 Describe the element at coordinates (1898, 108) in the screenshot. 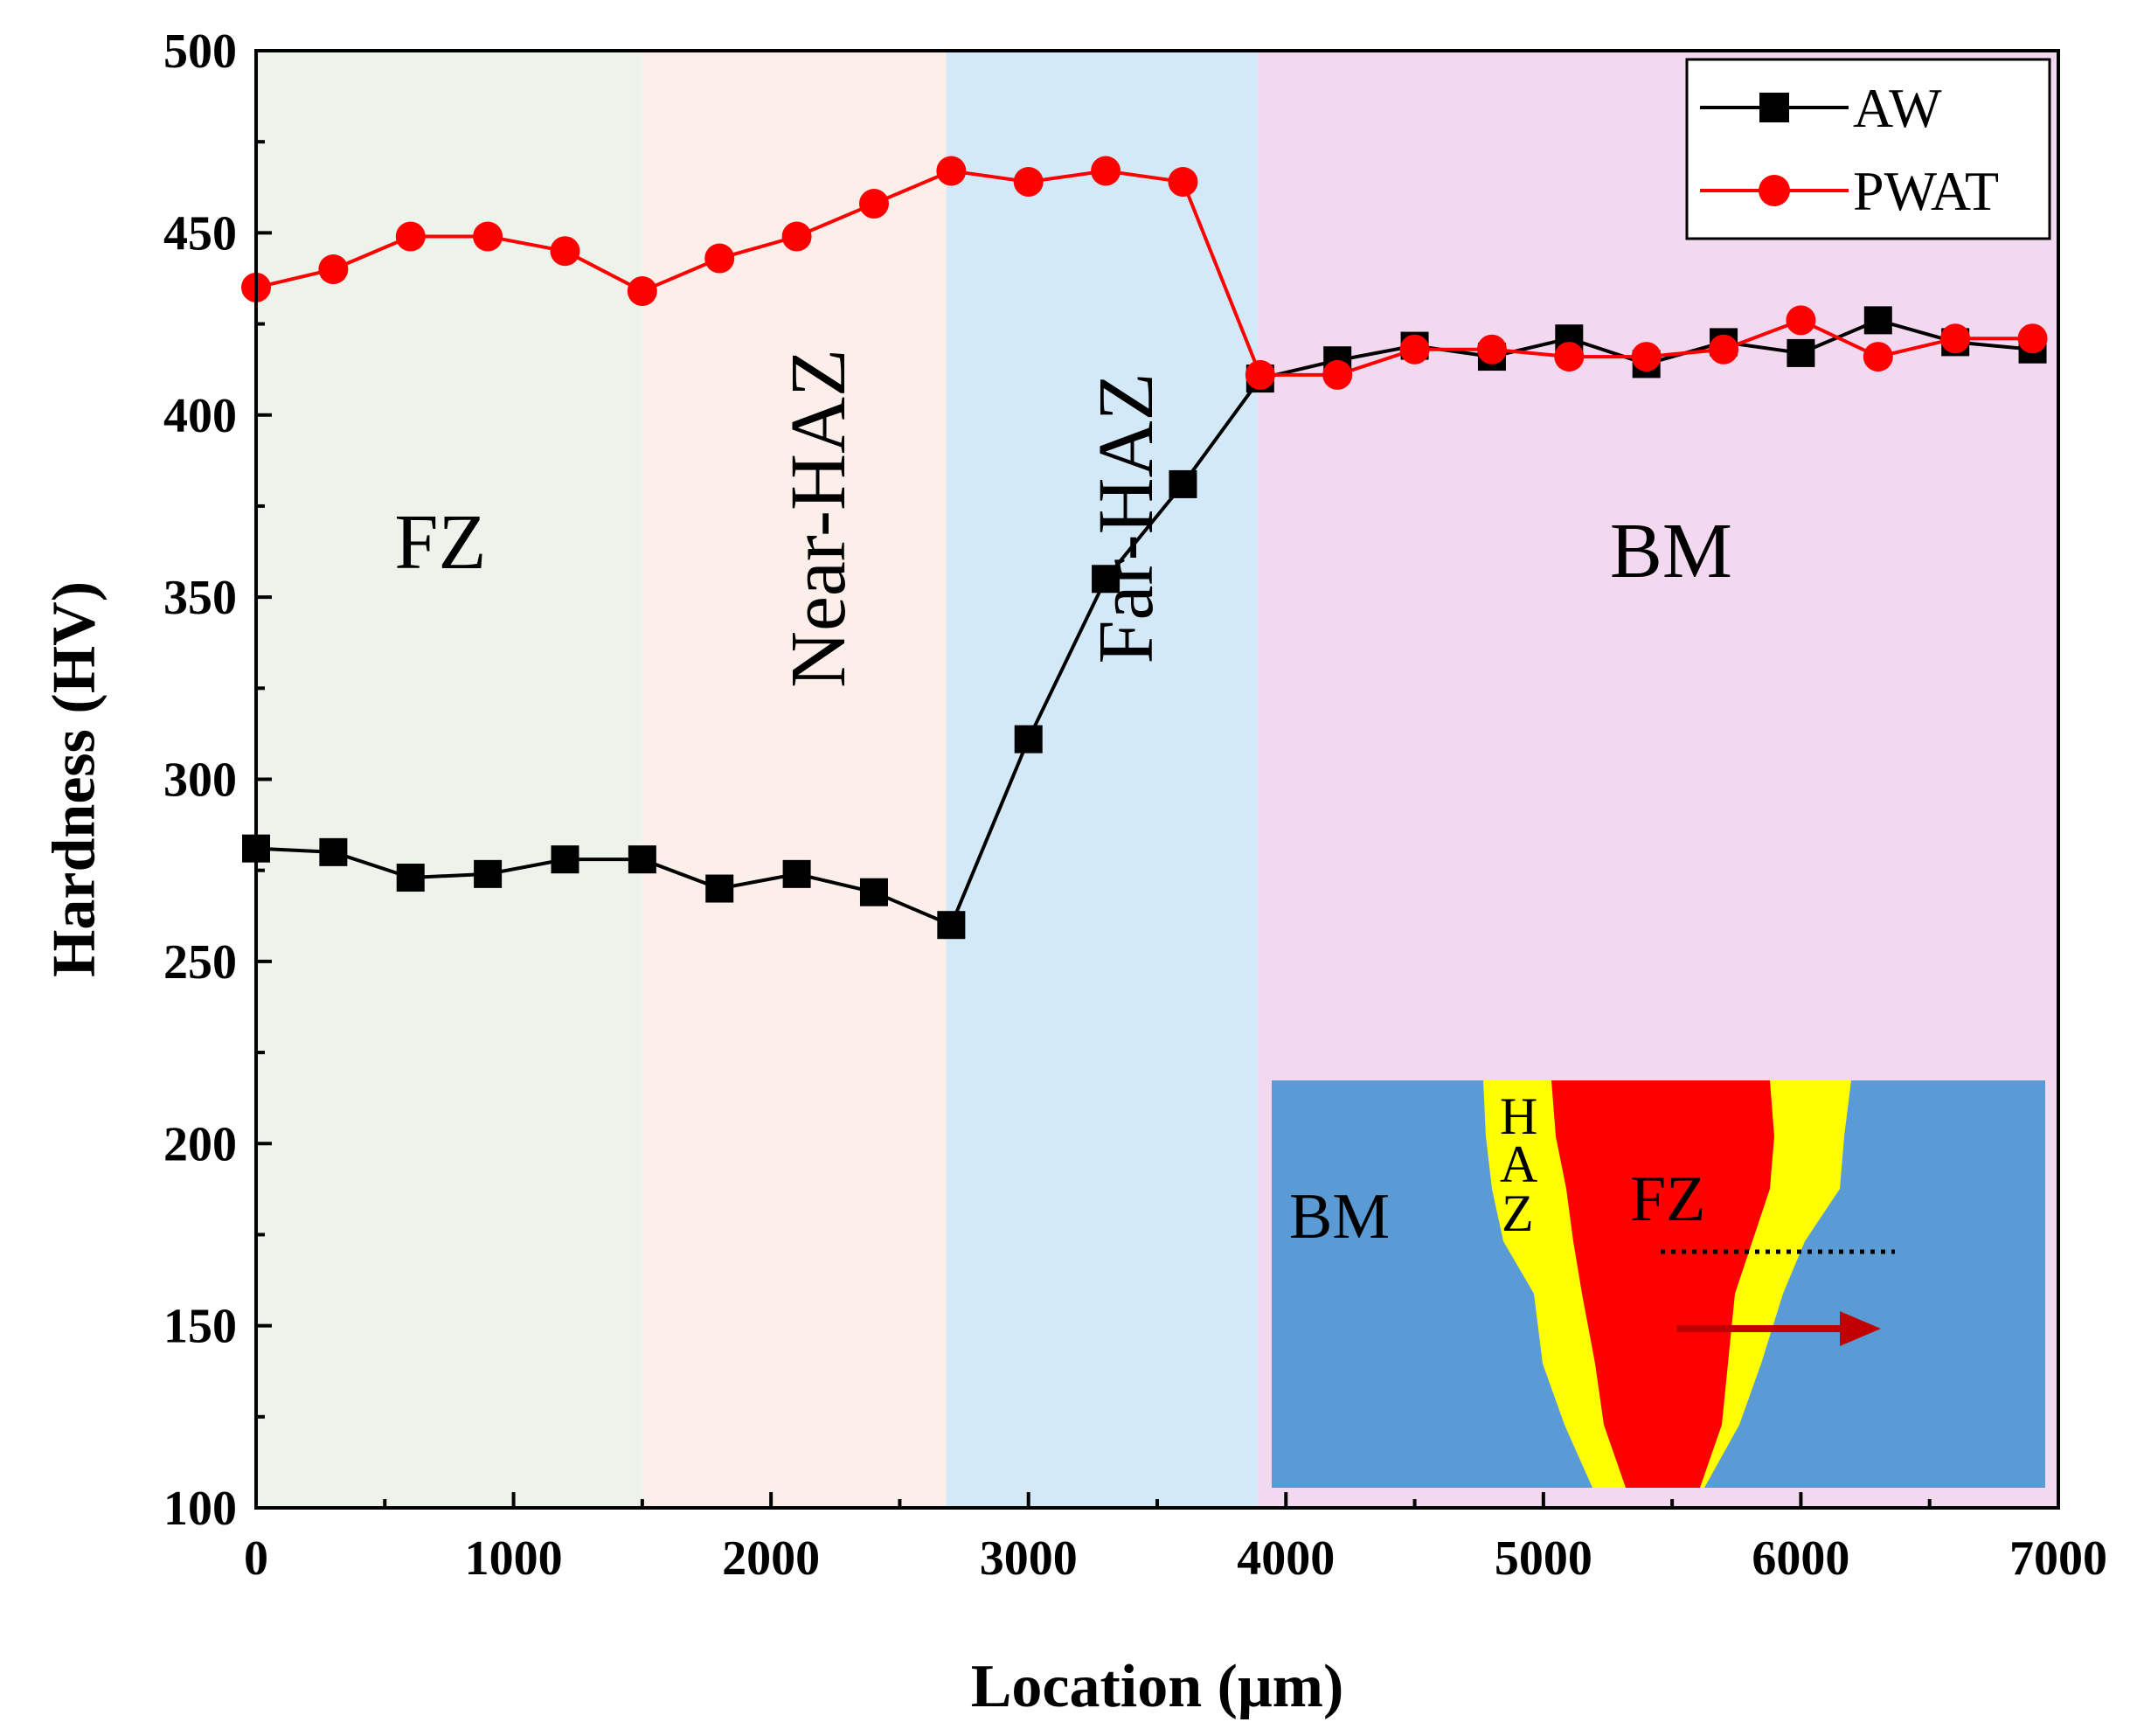

I see `legend-label-aw: AW` at that location.